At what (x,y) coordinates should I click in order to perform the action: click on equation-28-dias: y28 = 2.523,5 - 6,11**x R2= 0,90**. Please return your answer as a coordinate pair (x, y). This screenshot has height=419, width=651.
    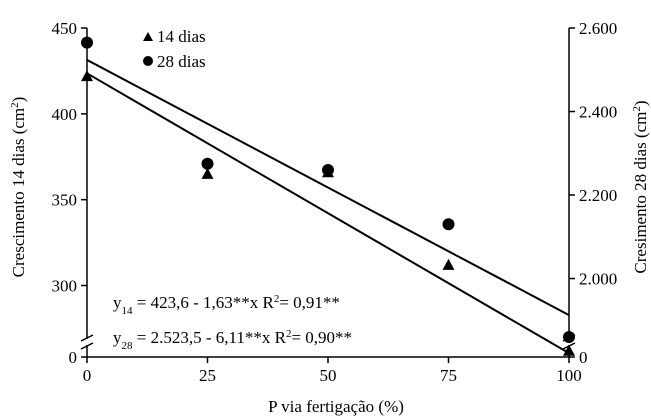
    Looking at the image, I should click on (232, 340).